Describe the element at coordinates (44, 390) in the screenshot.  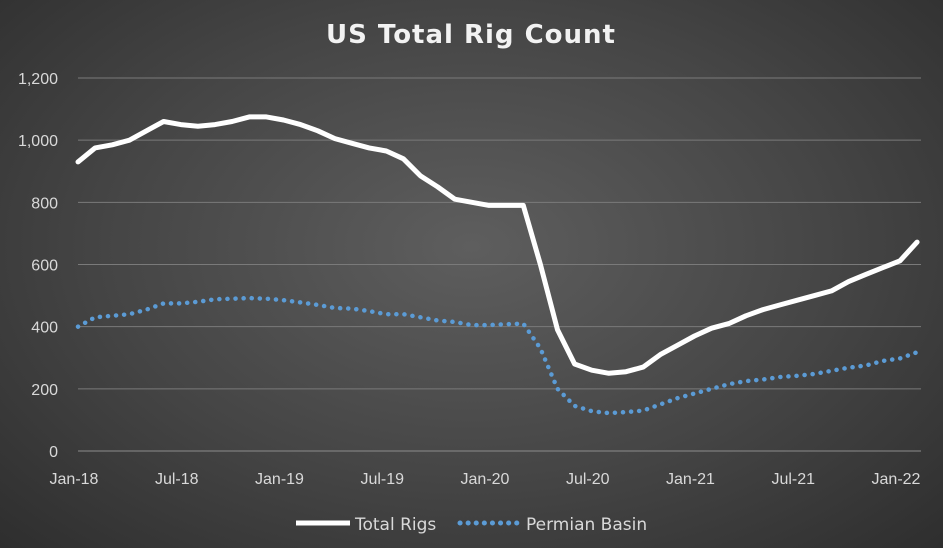
I see `y-tick-label: 200` at that location.